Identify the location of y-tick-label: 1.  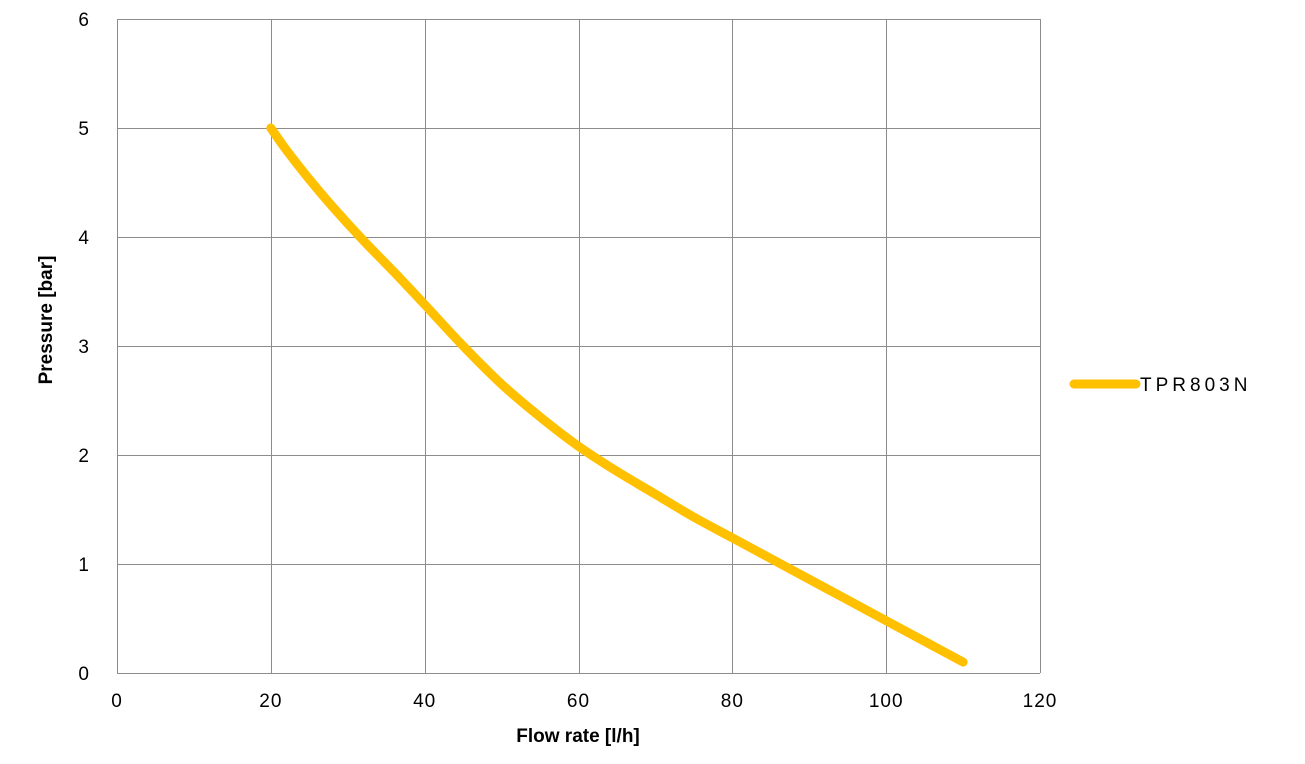
(84, 565).